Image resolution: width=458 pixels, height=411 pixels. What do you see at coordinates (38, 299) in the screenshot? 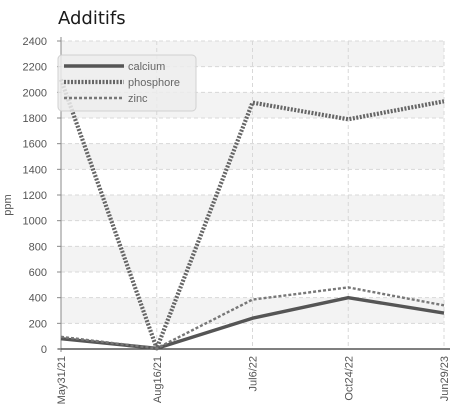
I see `y-tick-label: 400` at bounding box center [38, 299].